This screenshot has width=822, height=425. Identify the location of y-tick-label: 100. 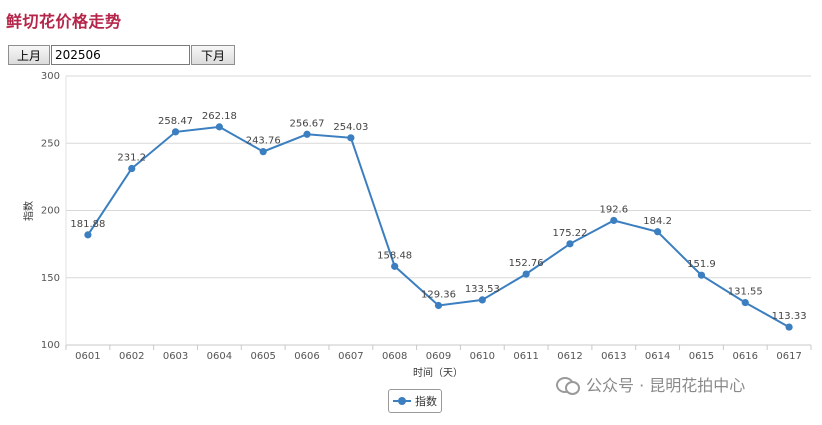
(50, 345).